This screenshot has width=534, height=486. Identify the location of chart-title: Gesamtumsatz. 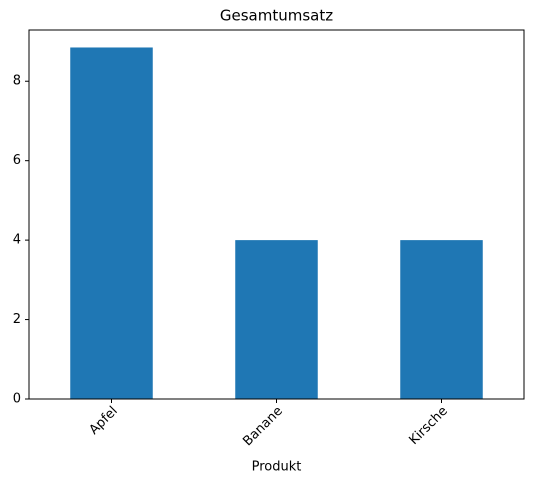
(276, 16).